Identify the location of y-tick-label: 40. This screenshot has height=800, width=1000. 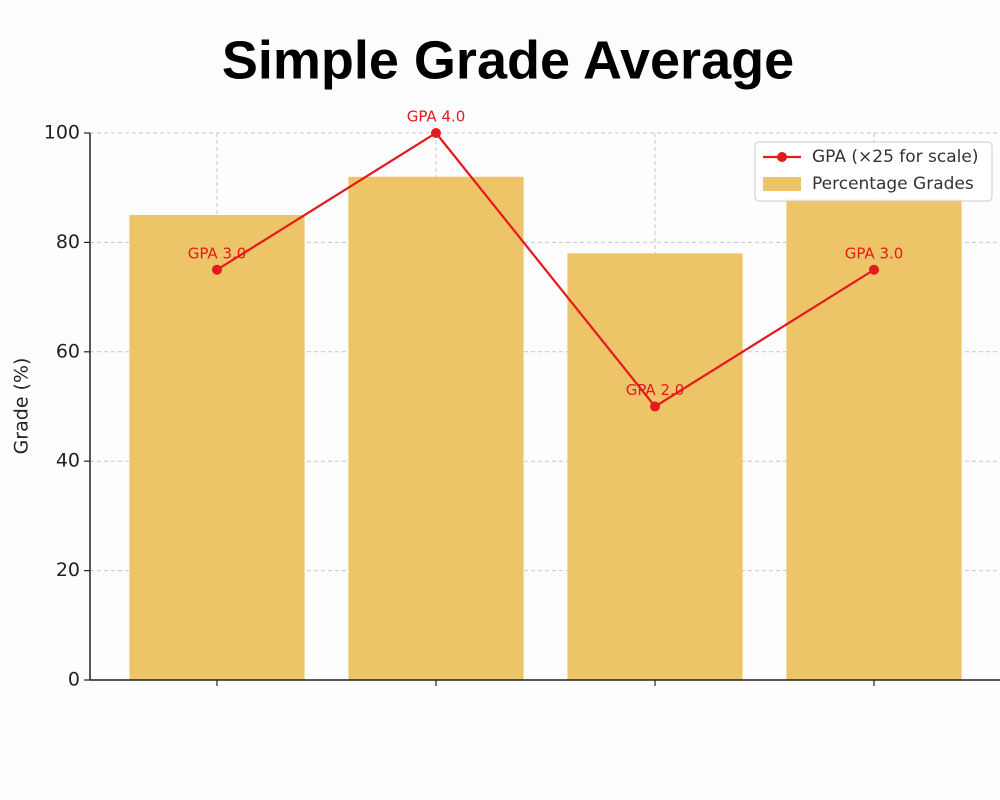
(68, 461).